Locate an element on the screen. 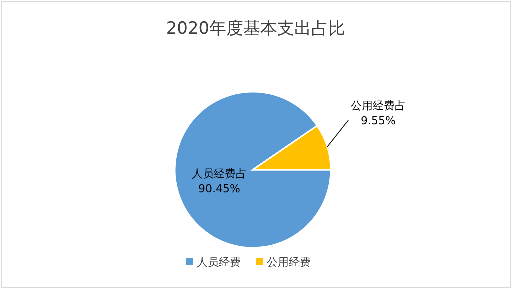  legend-label: 人员经费 is located at coordinates (219, 262).